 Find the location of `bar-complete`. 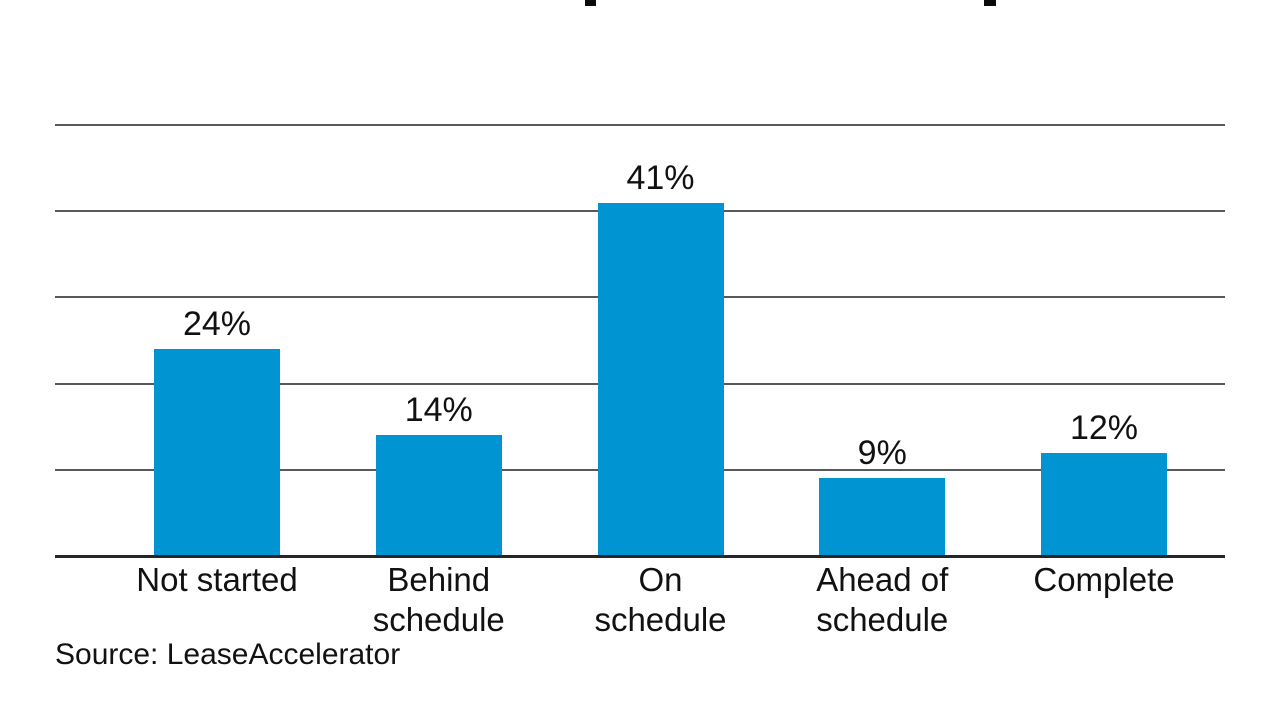

bar-complete is located at coordinates (1104, 504).